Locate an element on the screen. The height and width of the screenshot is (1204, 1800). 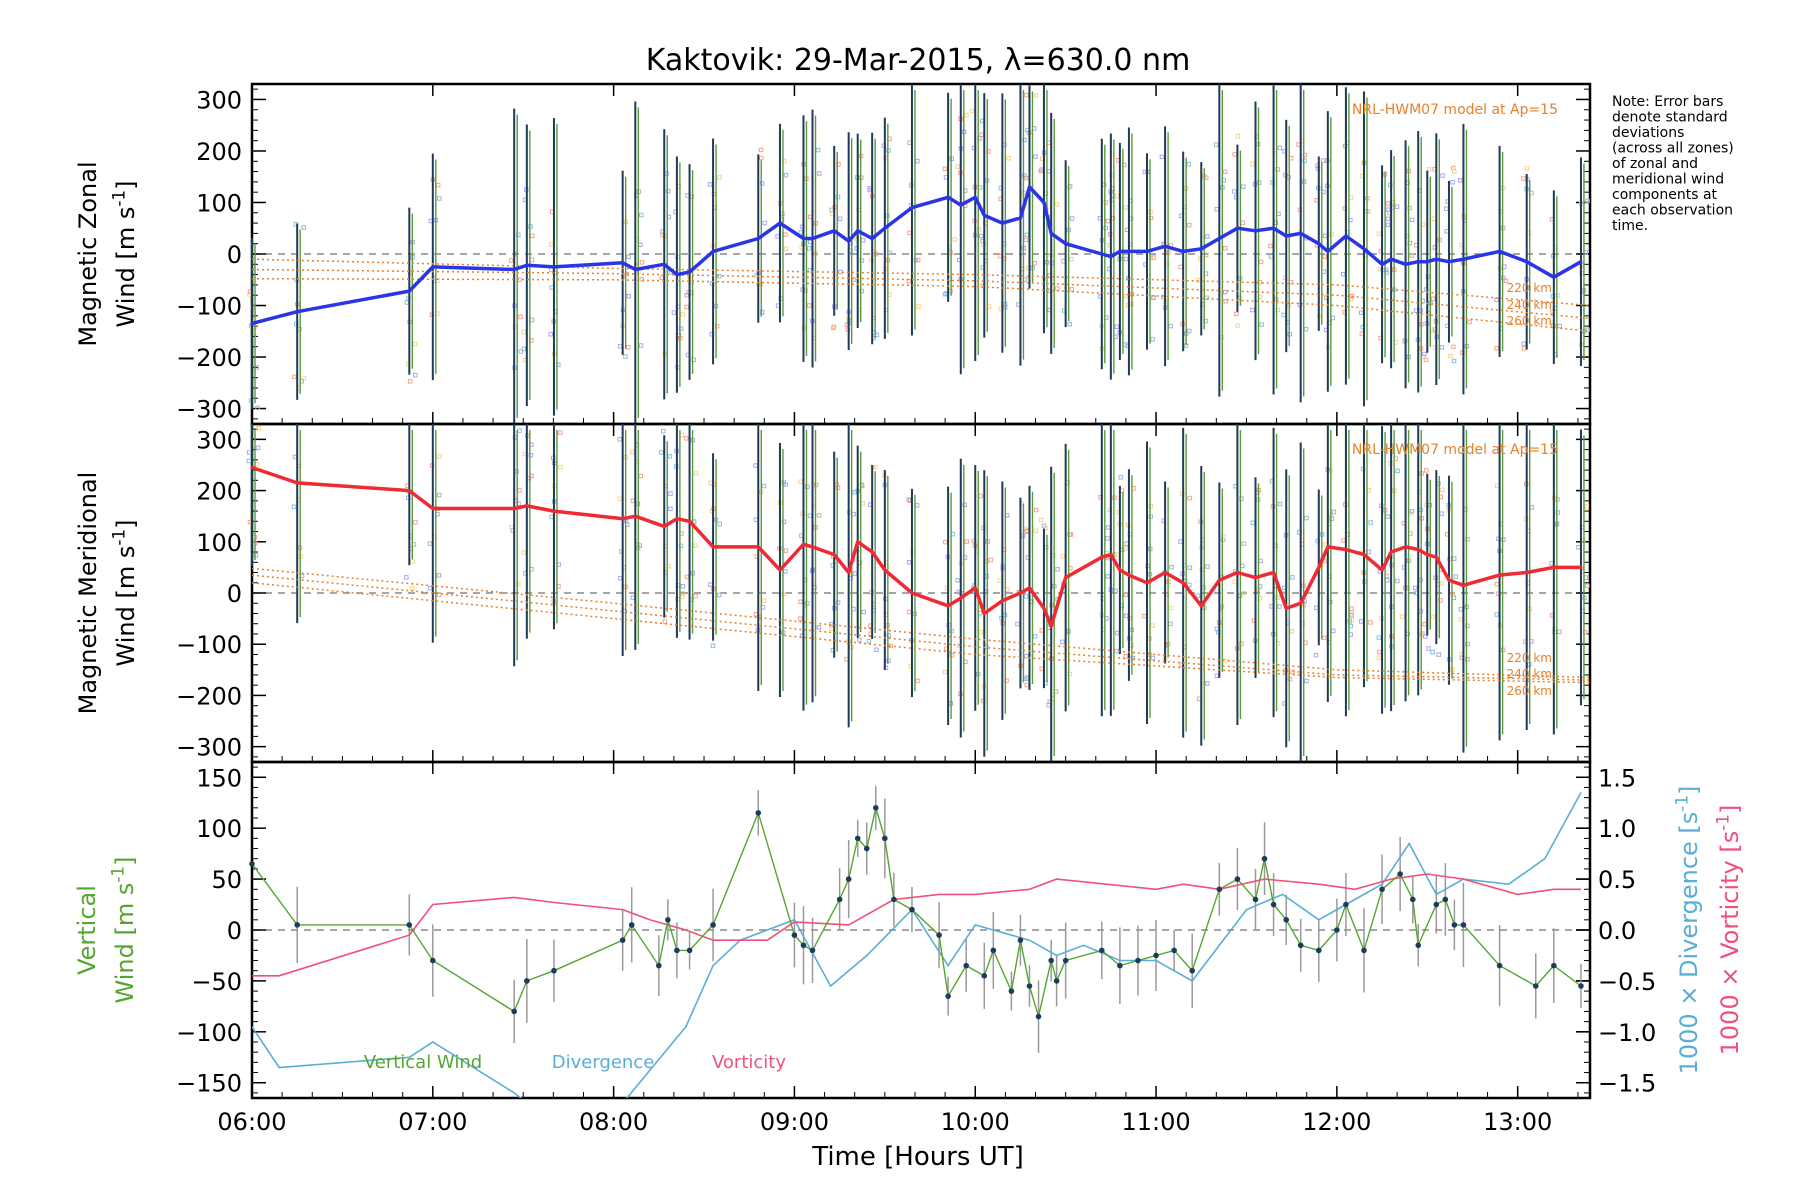
x-tick-label: 09:00 is located at coordinates (794, 1122).